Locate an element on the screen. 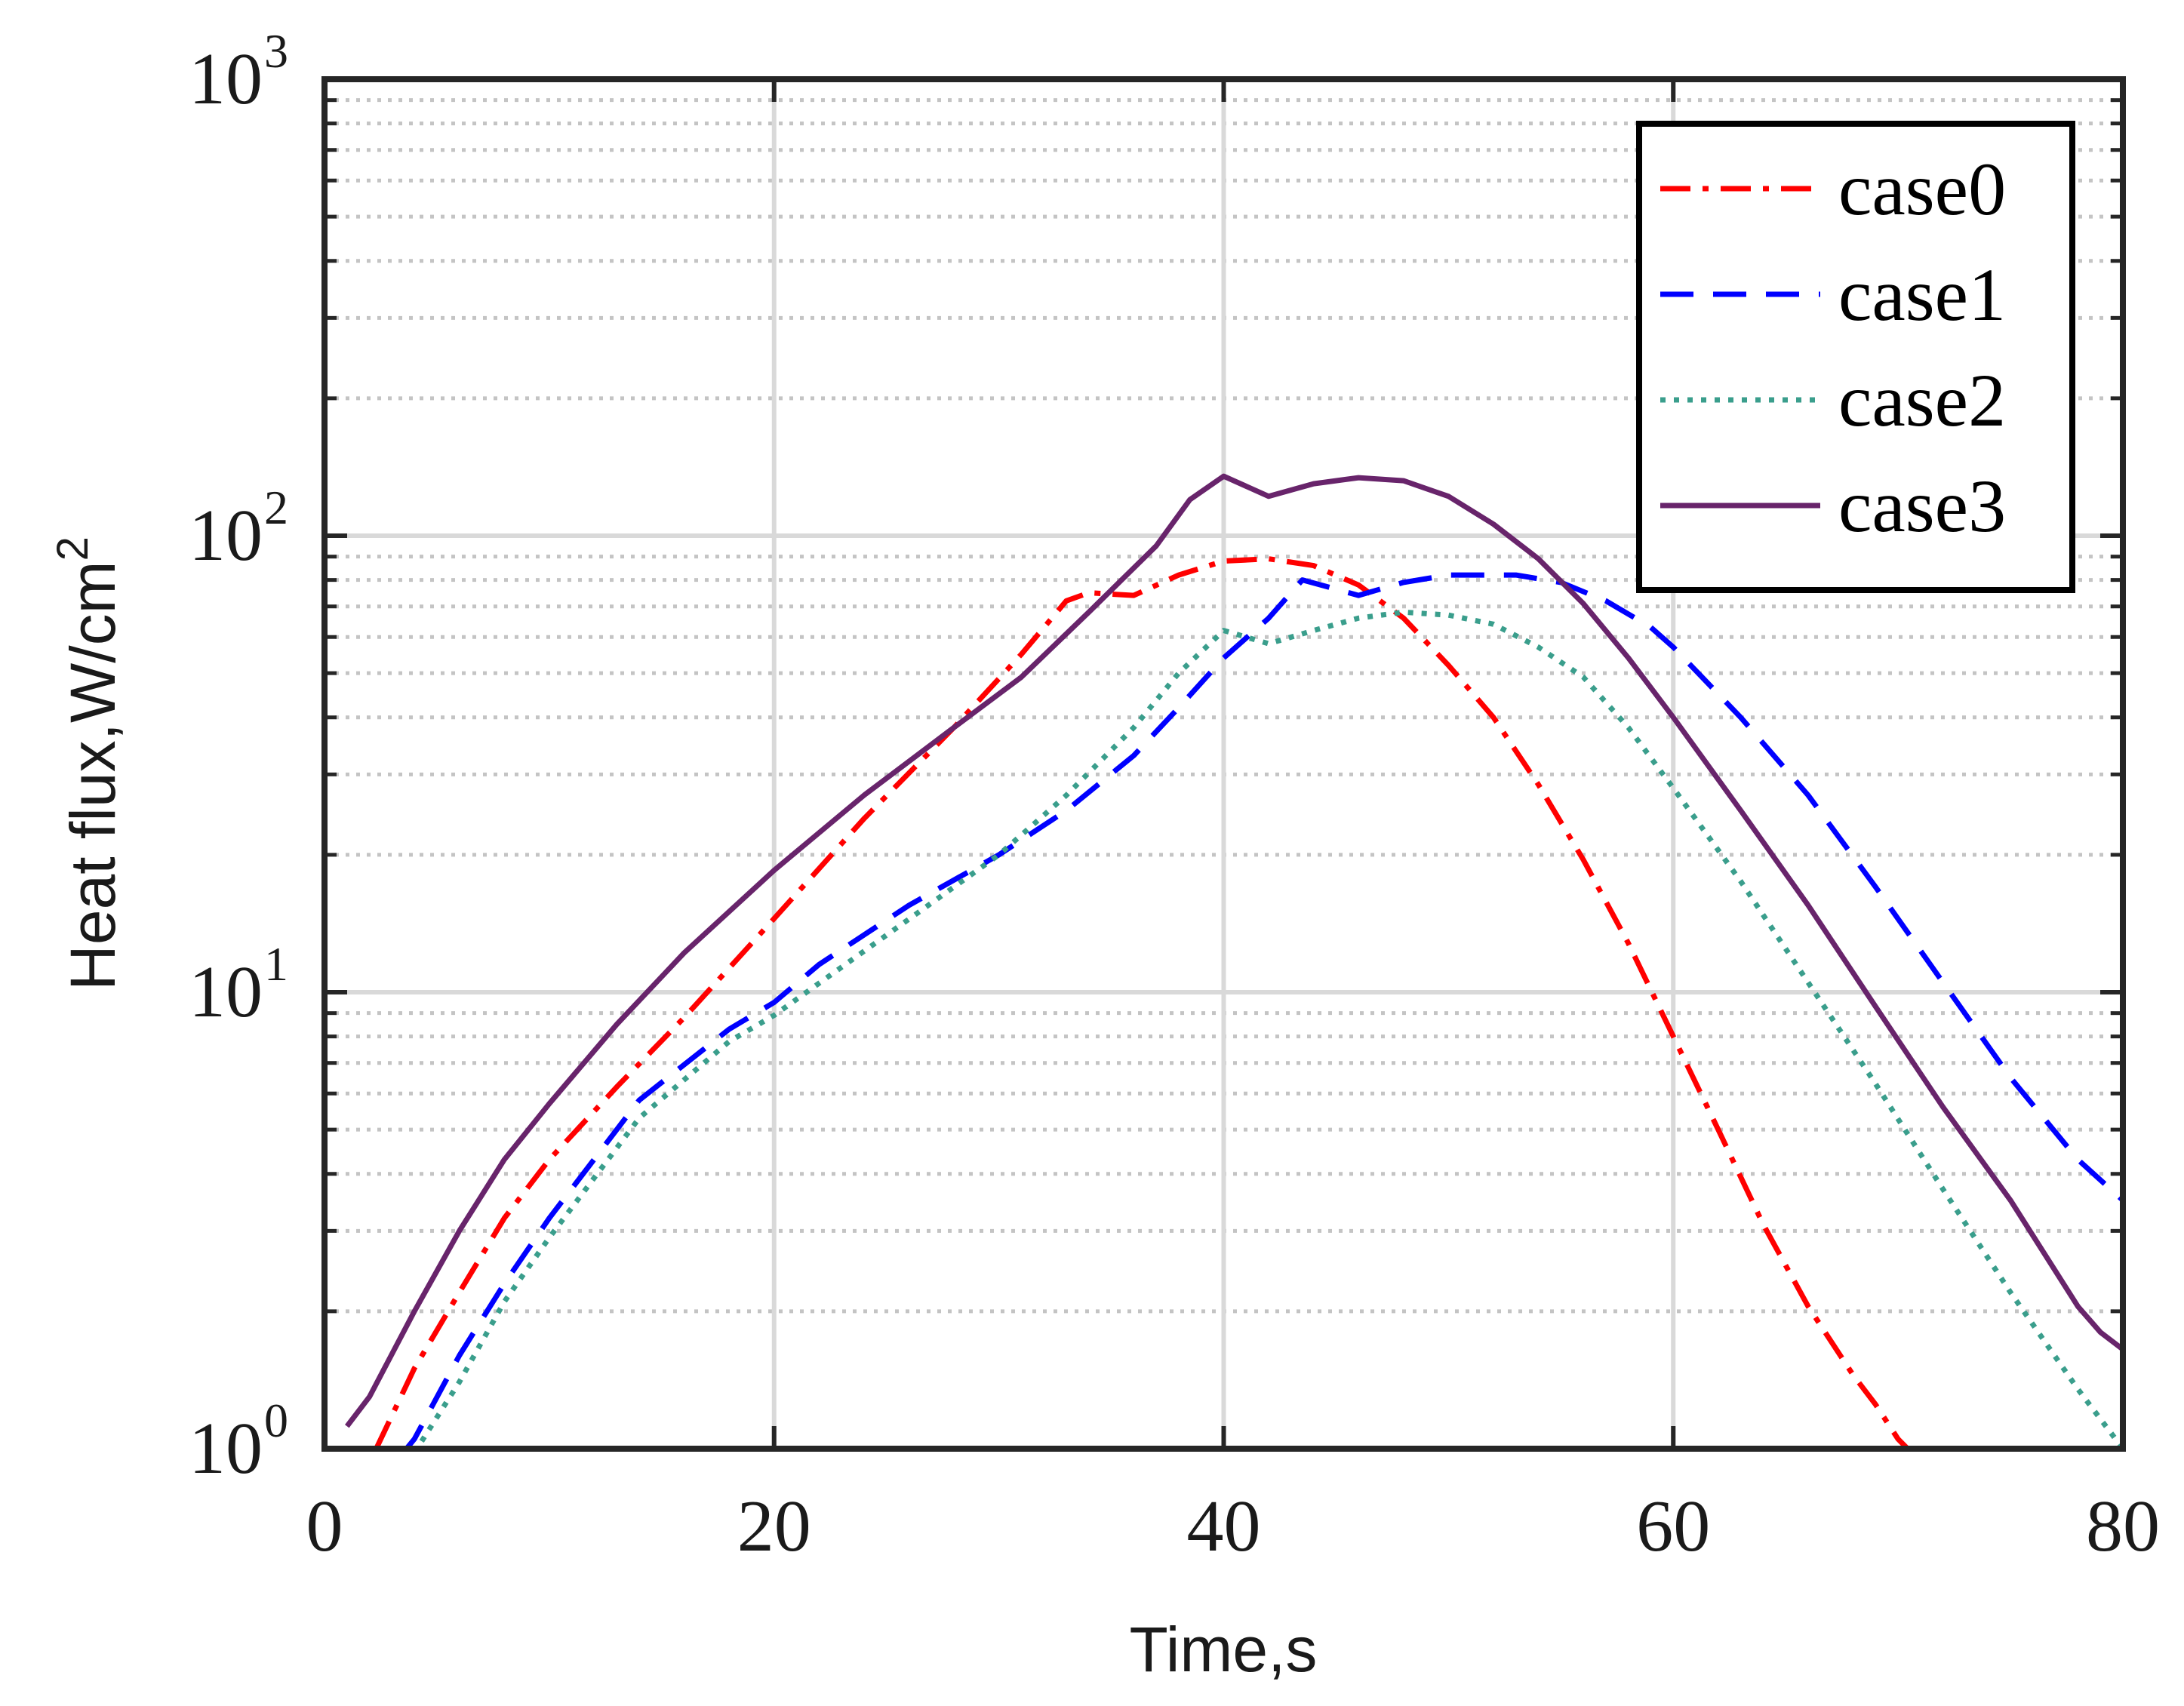 Image resolution: width=2184 pixels, height=1706 pixels. legend-label-case3: case3 is located at coordinates (1922, 506).